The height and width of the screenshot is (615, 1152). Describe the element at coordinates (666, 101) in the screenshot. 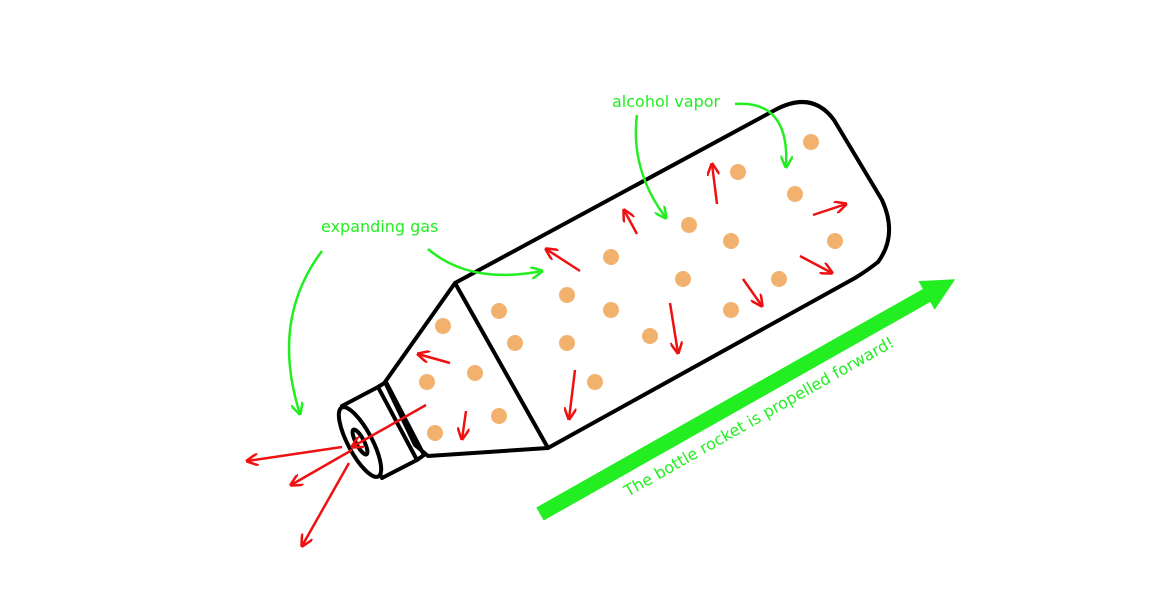

I see `alcohol-vapor-label: alcohol vapor` at that location.